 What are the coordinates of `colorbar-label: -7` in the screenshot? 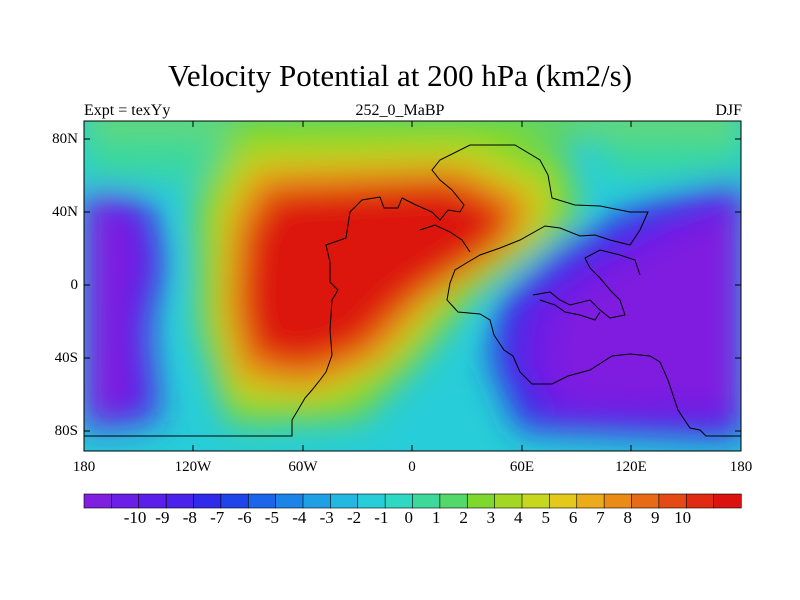 It's located at (217, 517).